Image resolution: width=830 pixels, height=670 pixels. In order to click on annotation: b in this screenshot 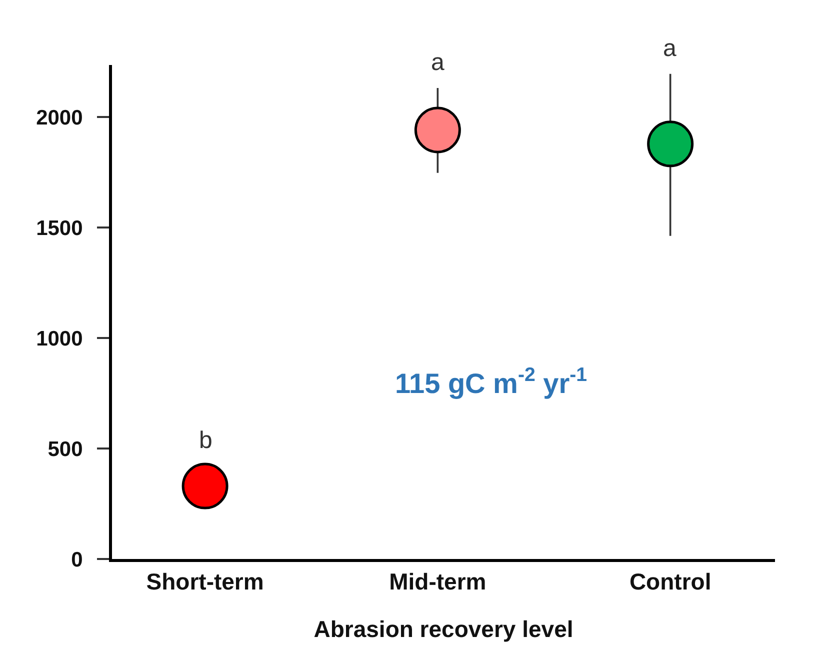, I will do `click(205, 440)`.